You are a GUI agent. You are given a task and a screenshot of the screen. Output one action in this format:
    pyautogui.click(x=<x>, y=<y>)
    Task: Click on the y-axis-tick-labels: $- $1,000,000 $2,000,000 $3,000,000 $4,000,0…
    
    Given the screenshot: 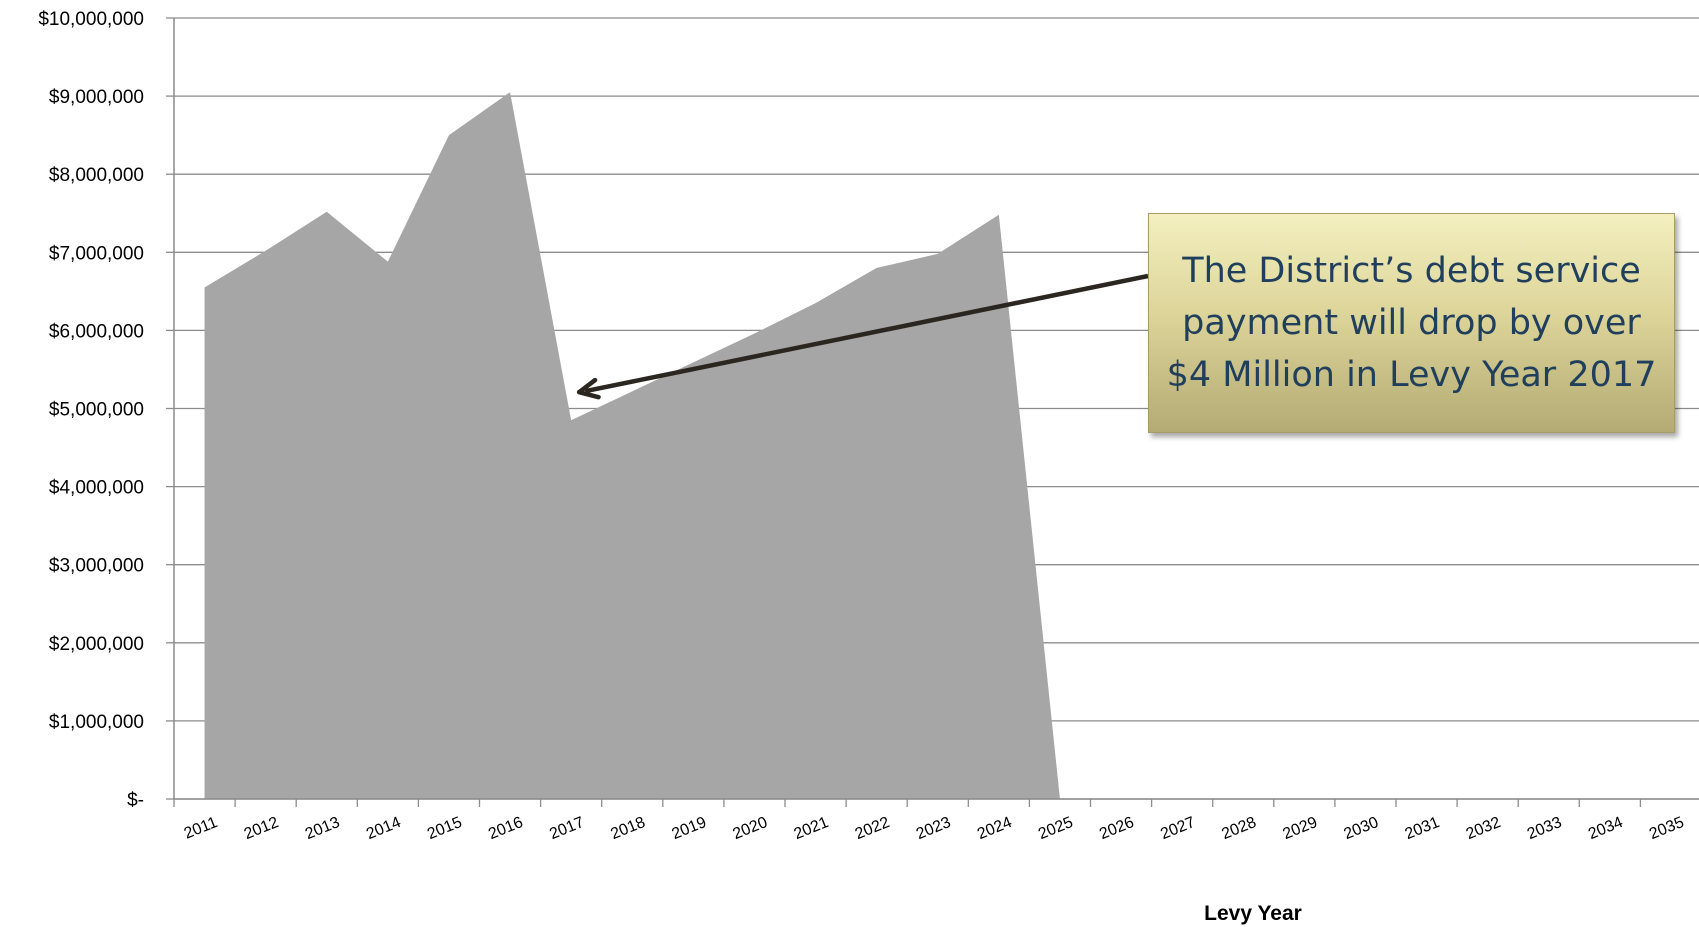 What is the action you would take?
    pyautogui.click(x=91, y=410)
    